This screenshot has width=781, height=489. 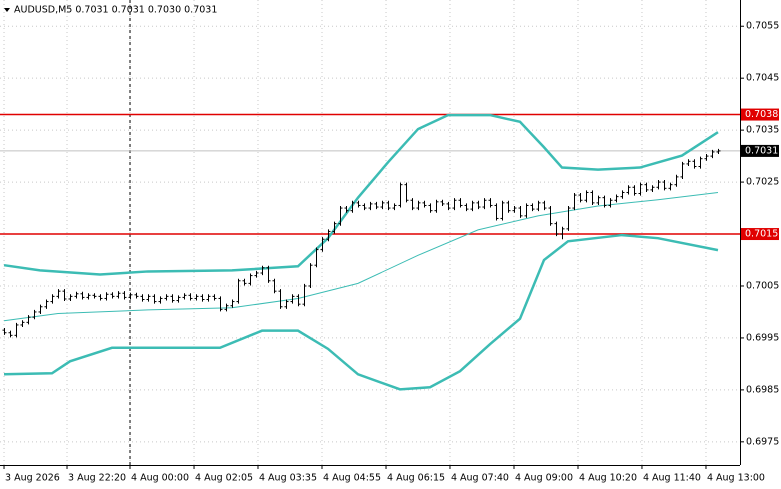 I want to click on current-price-box, so click(x=760, y=150).